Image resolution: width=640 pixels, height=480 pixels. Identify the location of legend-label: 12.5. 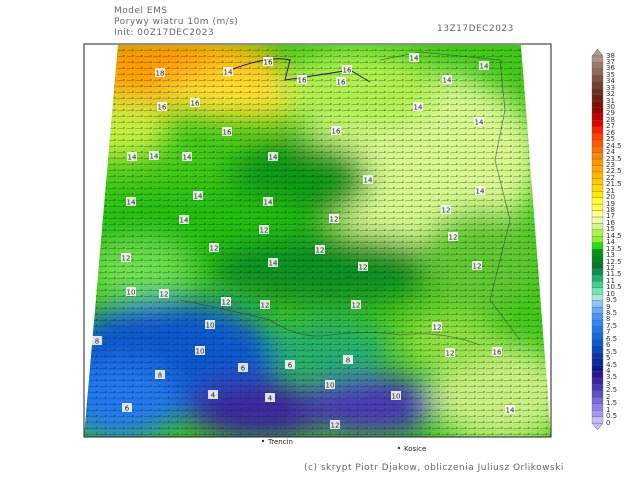
(614, 261).